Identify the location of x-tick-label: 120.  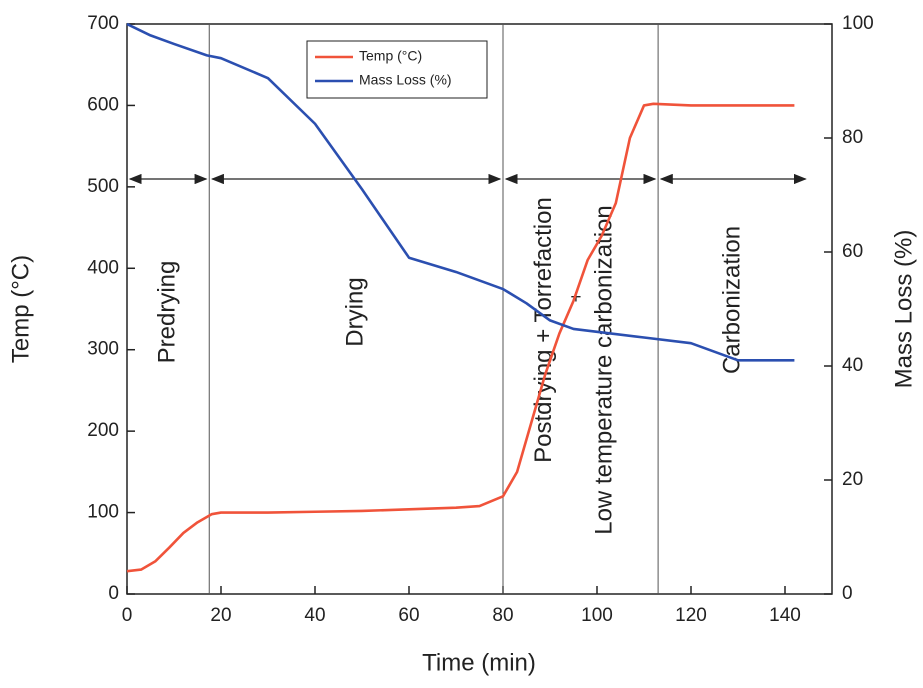
(691, 615).